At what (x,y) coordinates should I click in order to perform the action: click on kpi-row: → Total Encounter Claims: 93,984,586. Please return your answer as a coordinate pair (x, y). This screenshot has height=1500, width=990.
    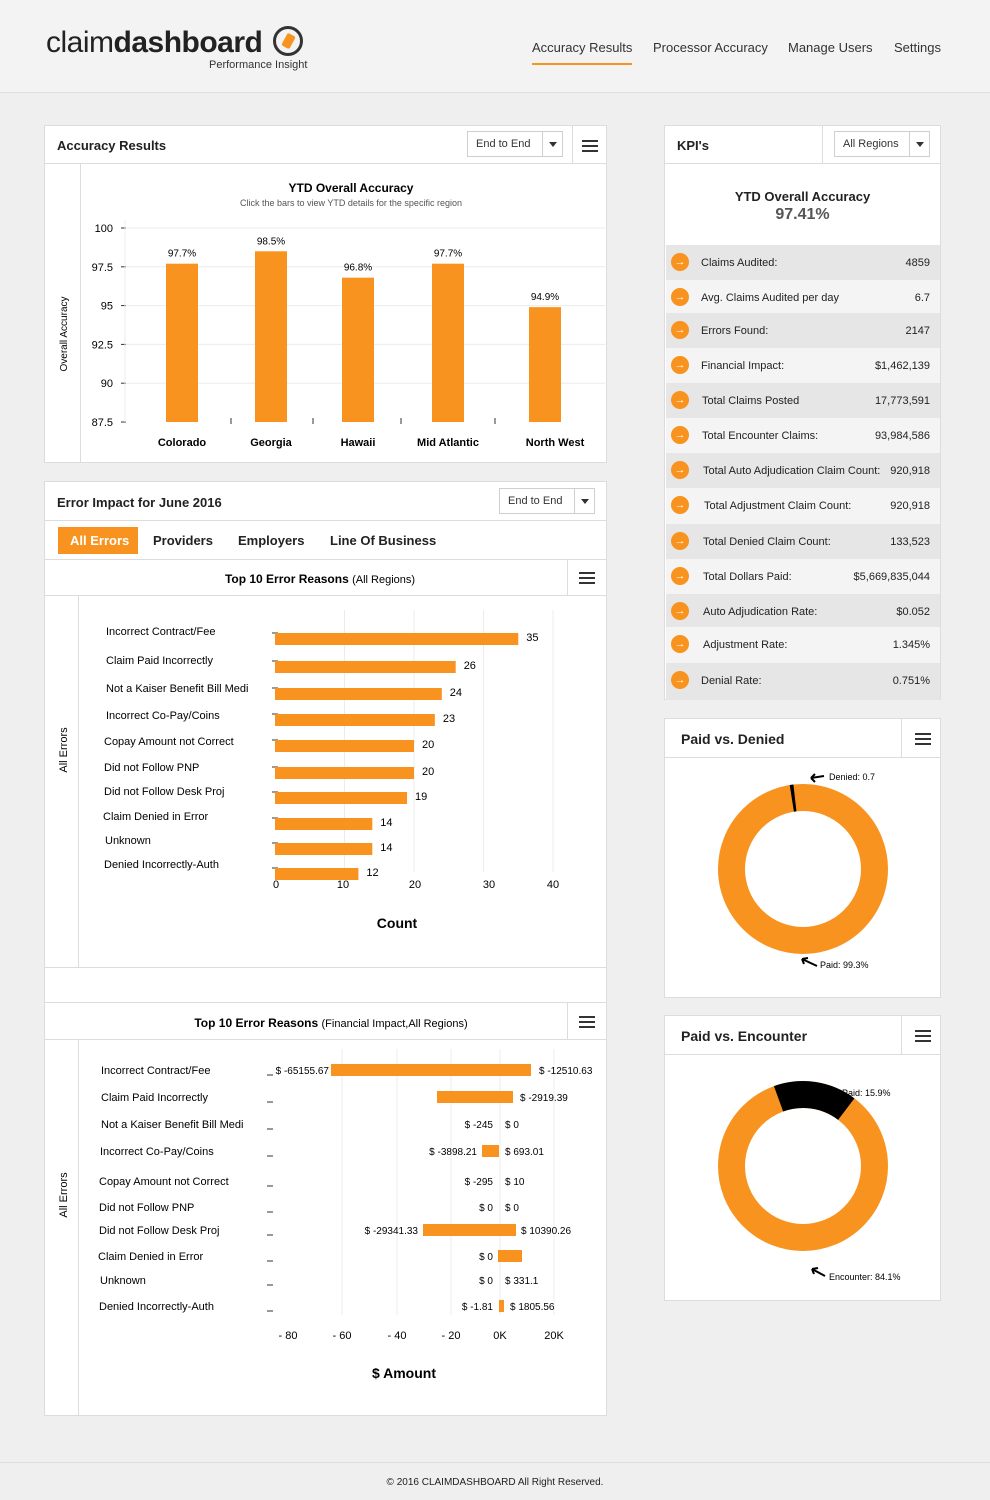
    Looking at the image, I should click on (803, 435).